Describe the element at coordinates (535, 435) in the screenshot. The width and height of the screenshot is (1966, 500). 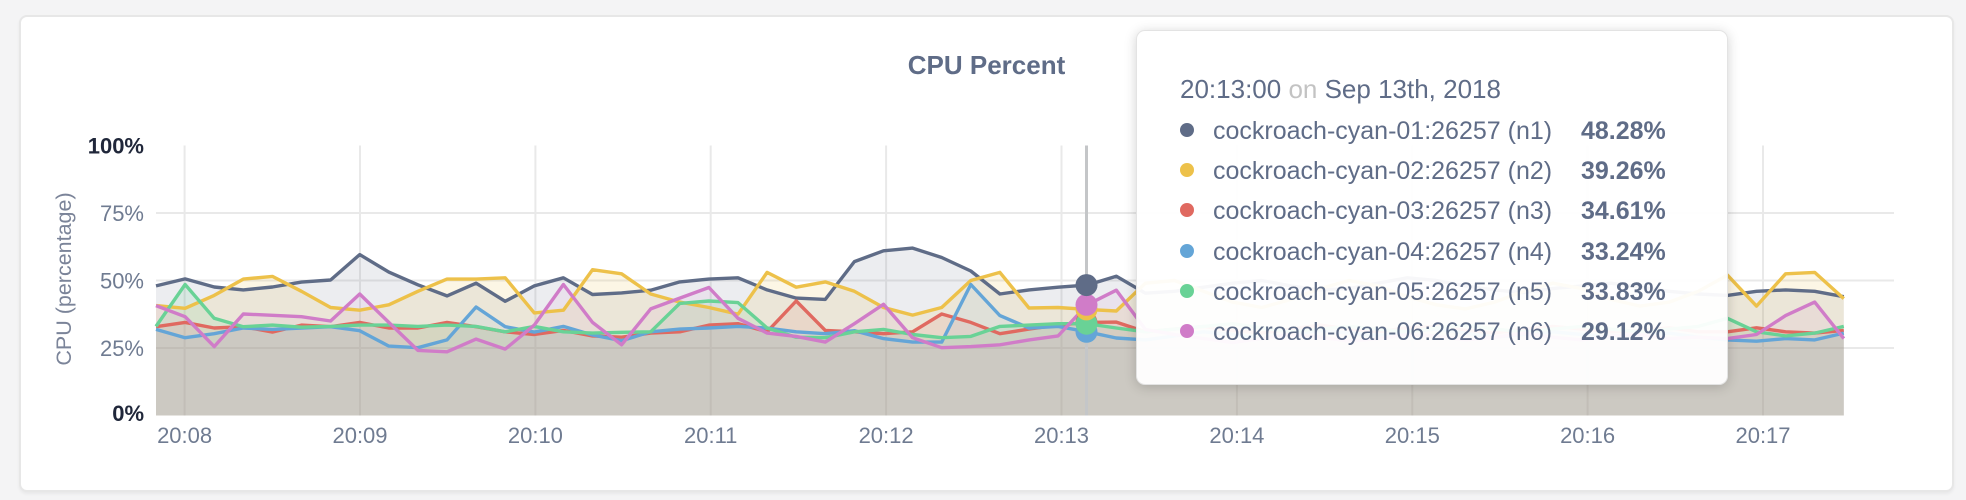
I see `svg-text: 20:10` at that location.